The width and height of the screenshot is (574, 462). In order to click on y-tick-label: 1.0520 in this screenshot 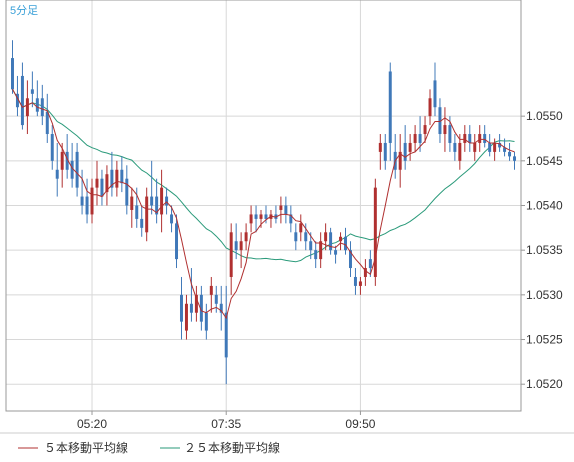, I will do `click(544, 384)`.